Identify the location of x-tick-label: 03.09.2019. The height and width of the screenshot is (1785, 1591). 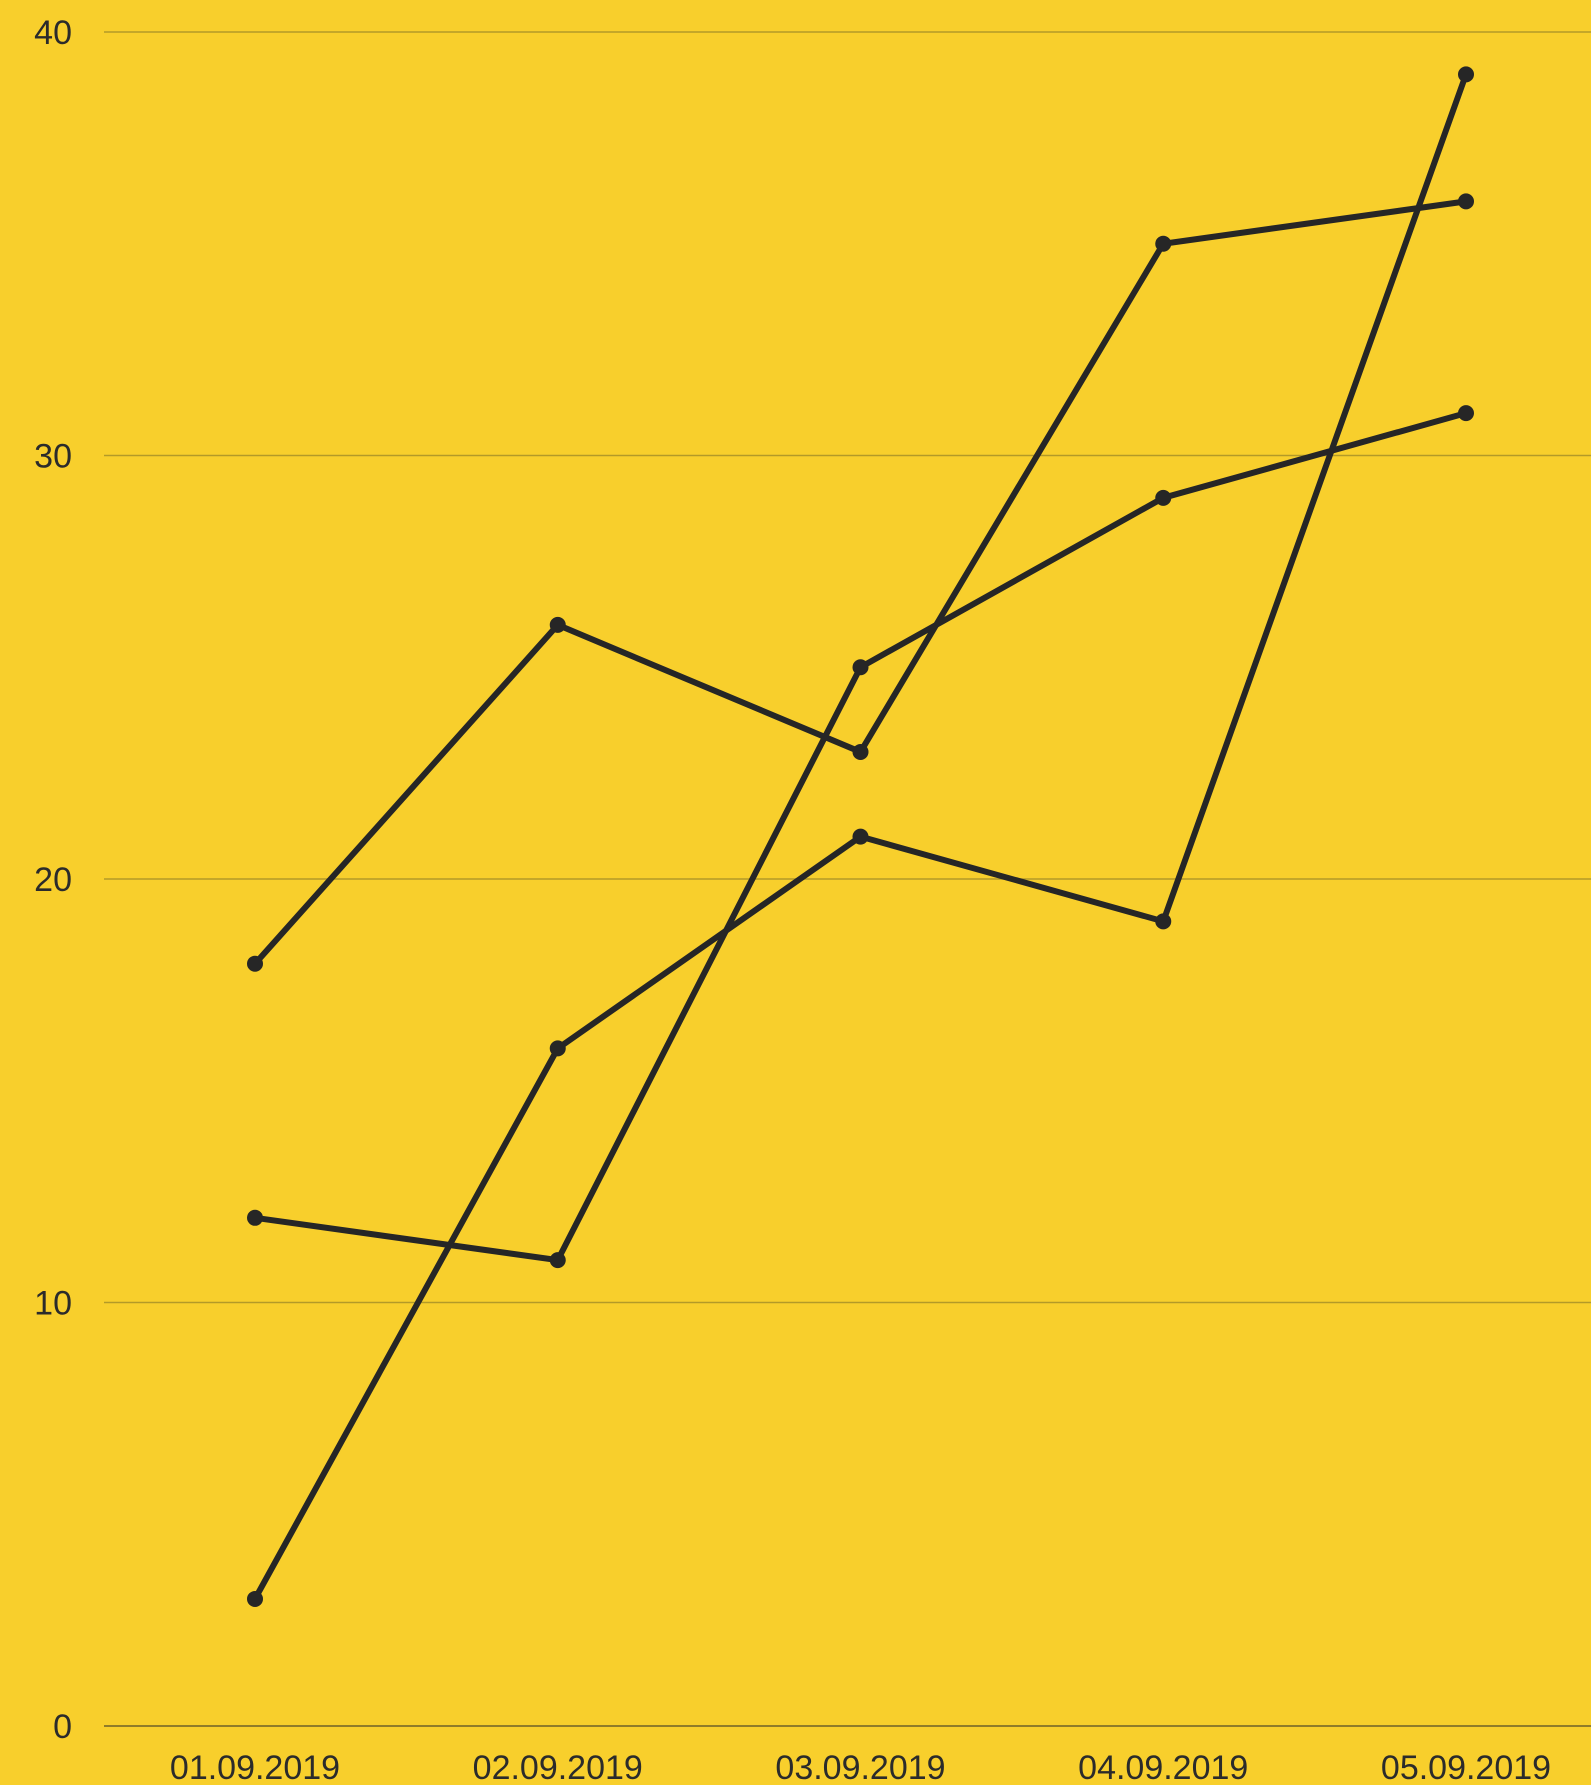
(860, 1767).